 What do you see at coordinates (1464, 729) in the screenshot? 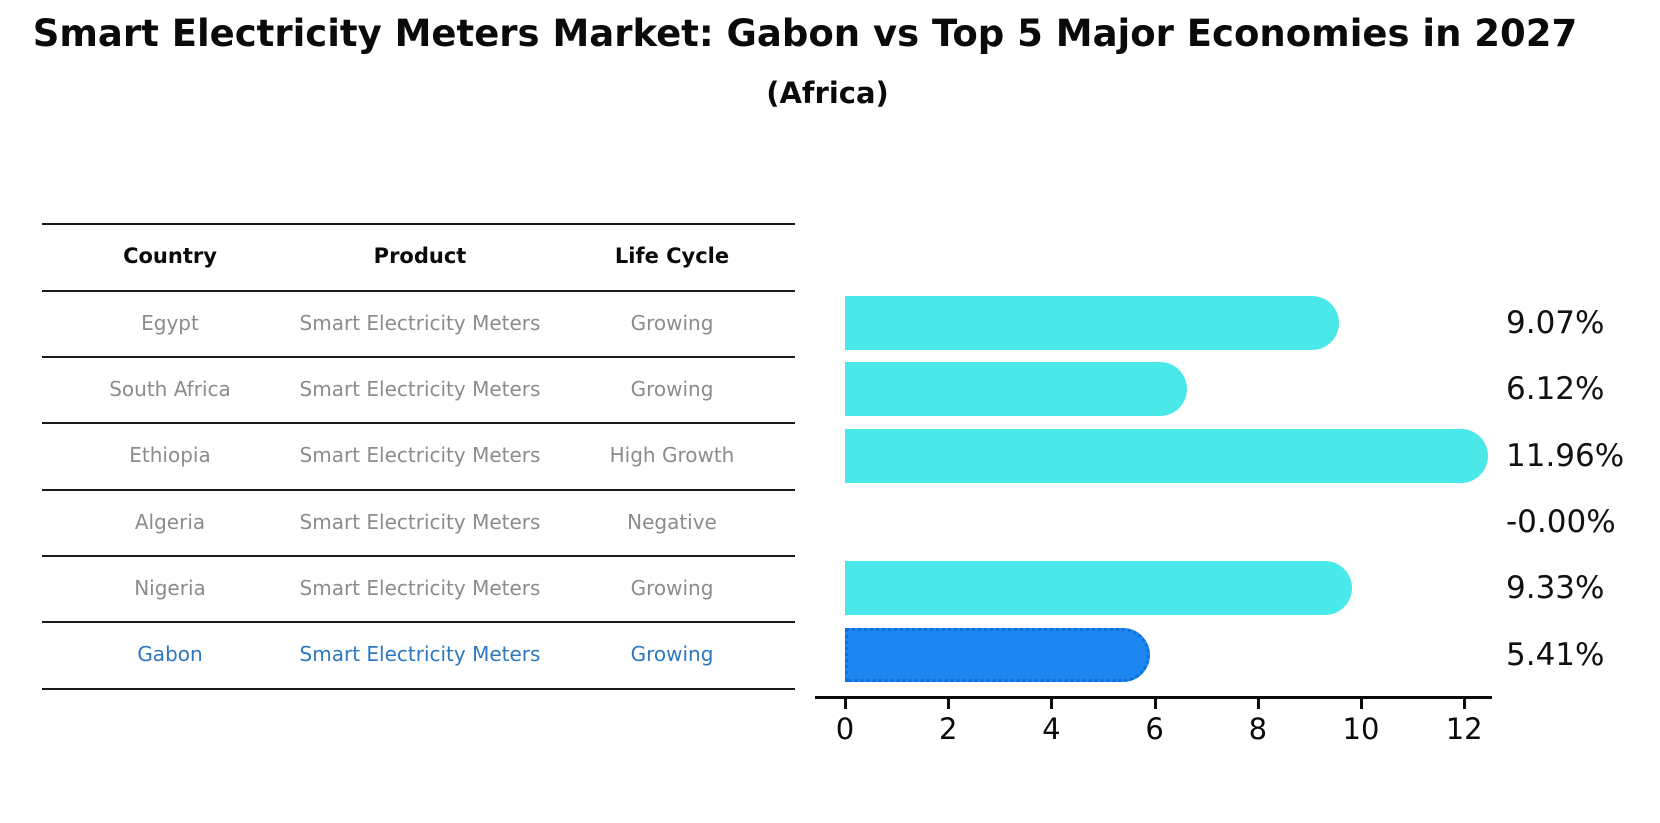
I see `x-axis-tick-label: 12` at bounding box center [1464, 729].